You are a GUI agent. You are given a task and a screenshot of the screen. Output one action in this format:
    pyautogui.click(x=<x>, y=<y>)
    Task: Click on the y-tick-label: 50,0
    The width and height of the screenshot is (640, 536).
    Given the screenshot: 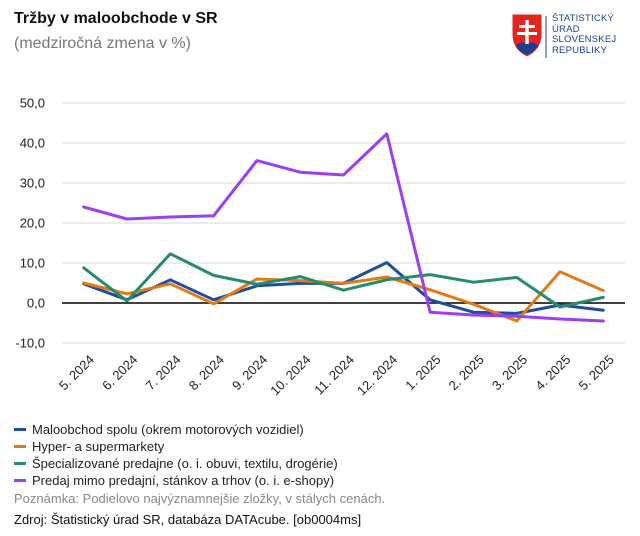 What is the action you would take?
    pyautogui.click(x=32, y=103)
    